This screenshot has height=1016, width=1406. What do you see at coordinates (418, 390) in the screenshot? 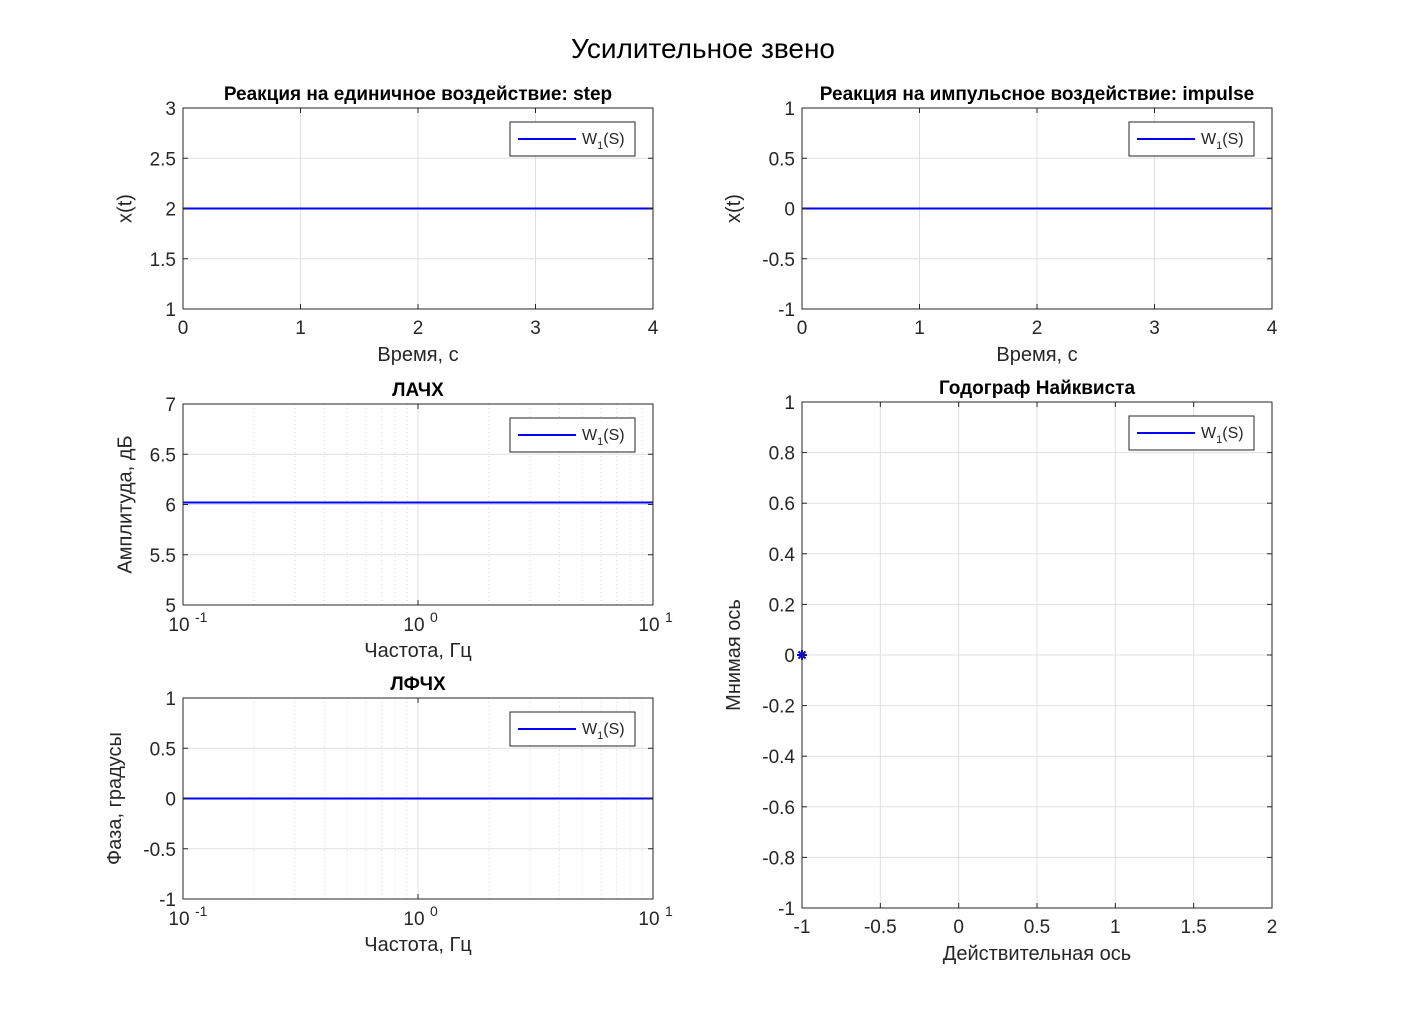
I see `plot-title: ЛАЧХ` at bounding box center [418, 390].